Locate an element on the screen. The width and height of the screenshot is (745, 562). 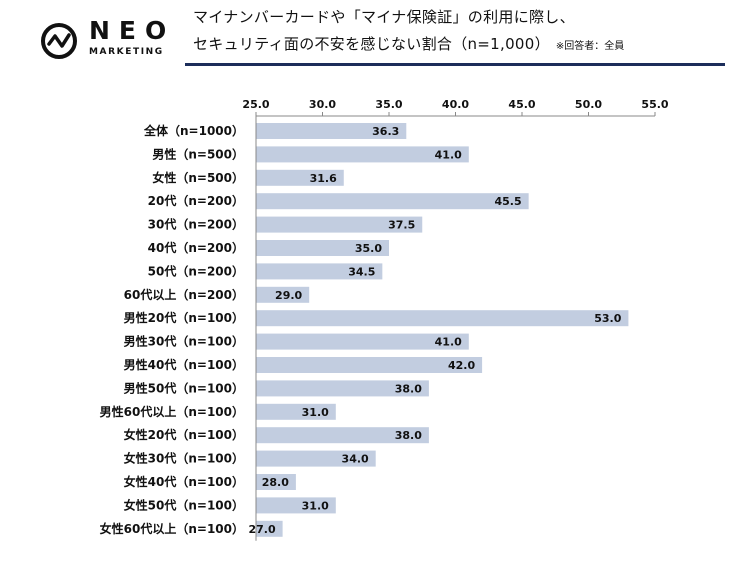
category-label: 女性20代（n=100） is located at coordinates (184, 434).